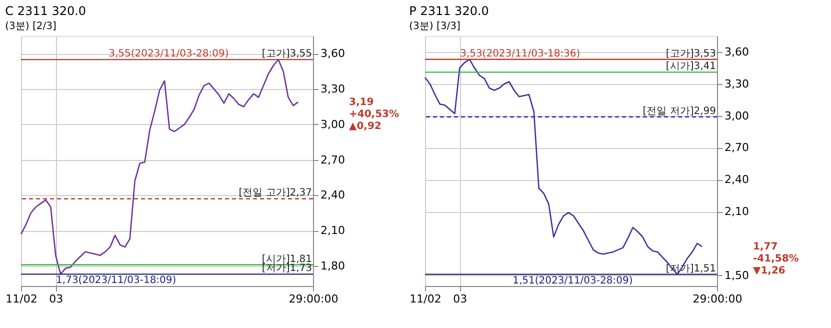  I want to click on ref-line-label: [전일 고가]2,37, so click(275, 193).